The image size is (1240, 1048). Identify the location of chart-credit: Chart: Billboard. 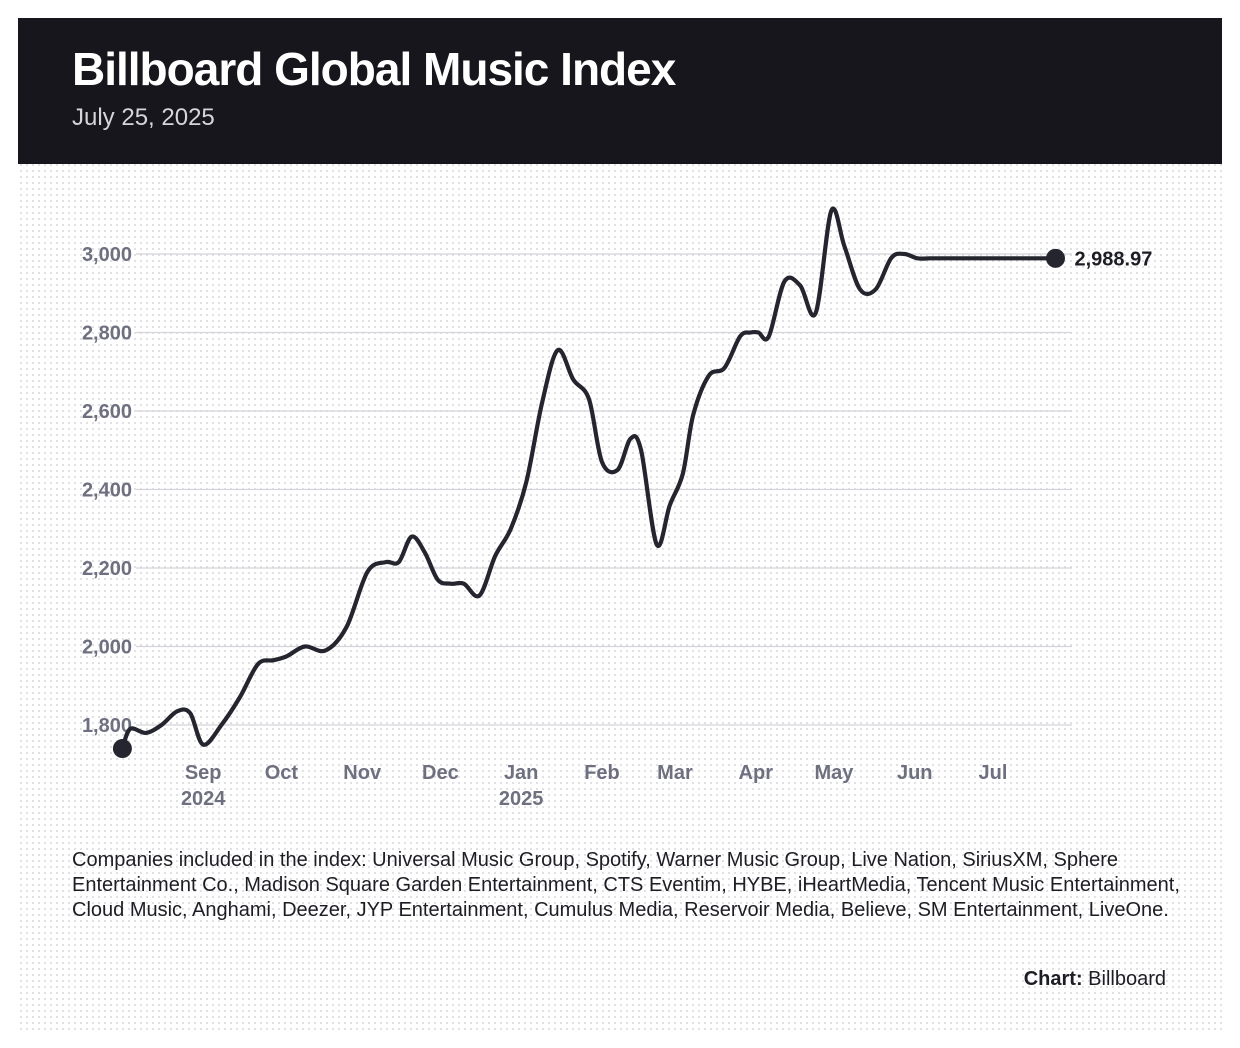
(1095, 979).